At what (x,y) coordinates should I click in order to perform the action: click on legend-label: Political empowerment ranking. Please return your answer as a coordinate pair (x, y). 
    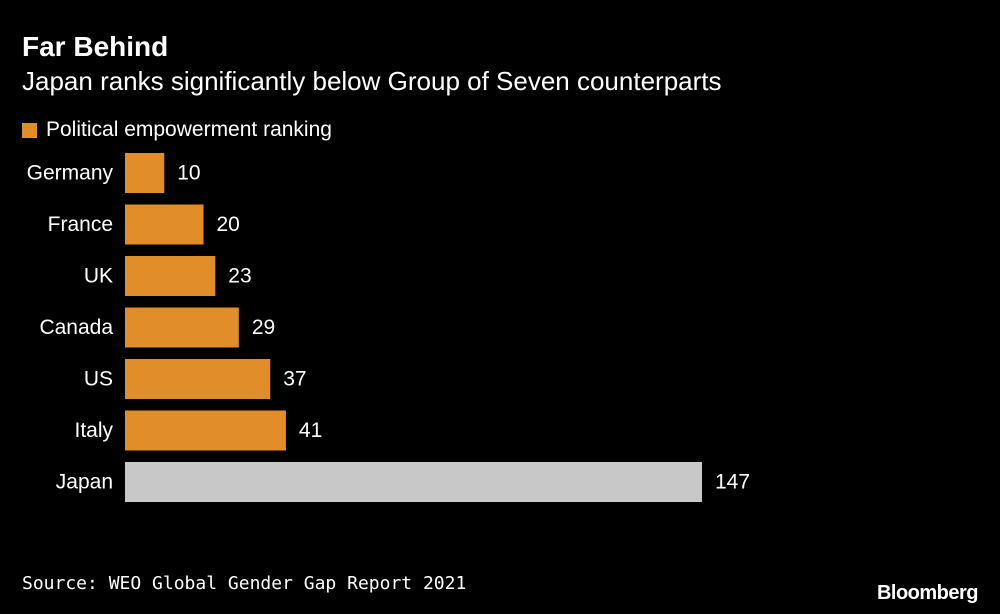
    Looking at the image, I should click on (189, 129).